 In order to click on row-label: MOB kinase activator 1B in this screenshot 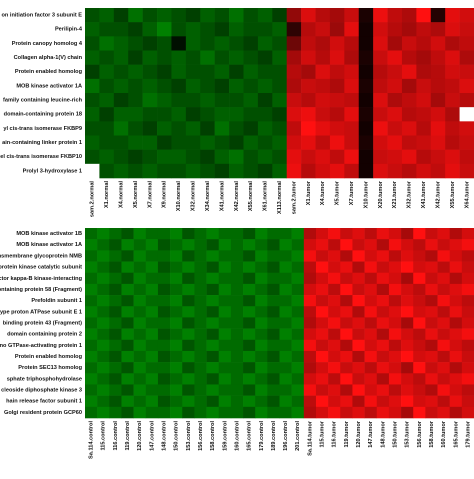, I will do `click(49, 234)`.